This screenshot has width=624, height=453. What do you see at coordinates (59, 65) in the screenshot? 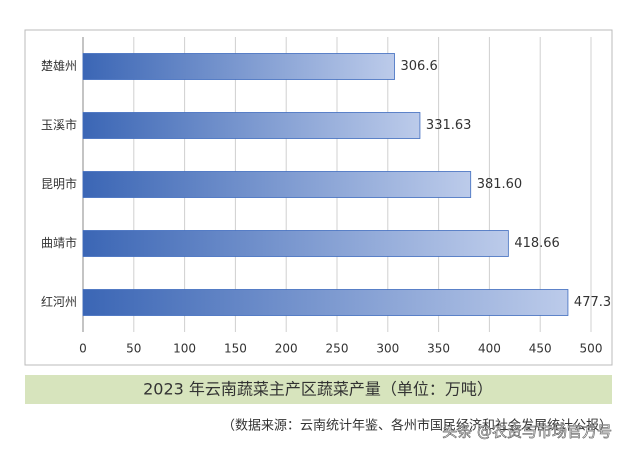
I see `y-tick-label: 楚雄州` at bounding box center [59, 65].